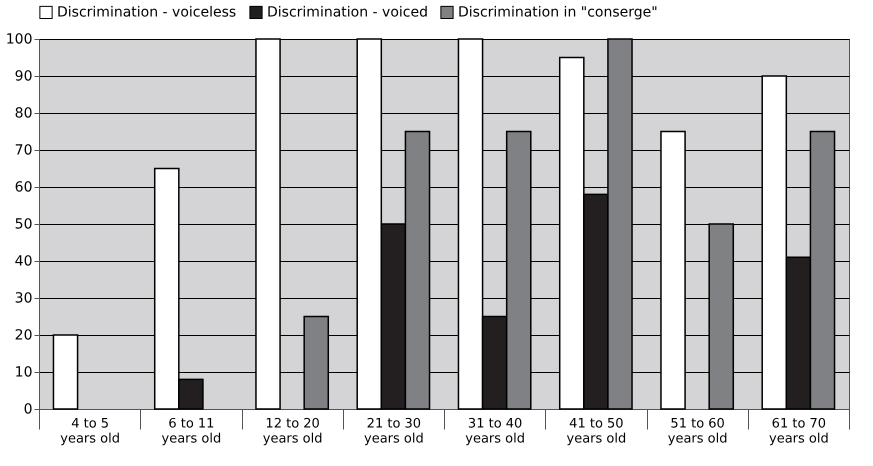 The height and width of the screenshot is (466, 873). I want to click on y-tick-label: 40, so click(23, 262).